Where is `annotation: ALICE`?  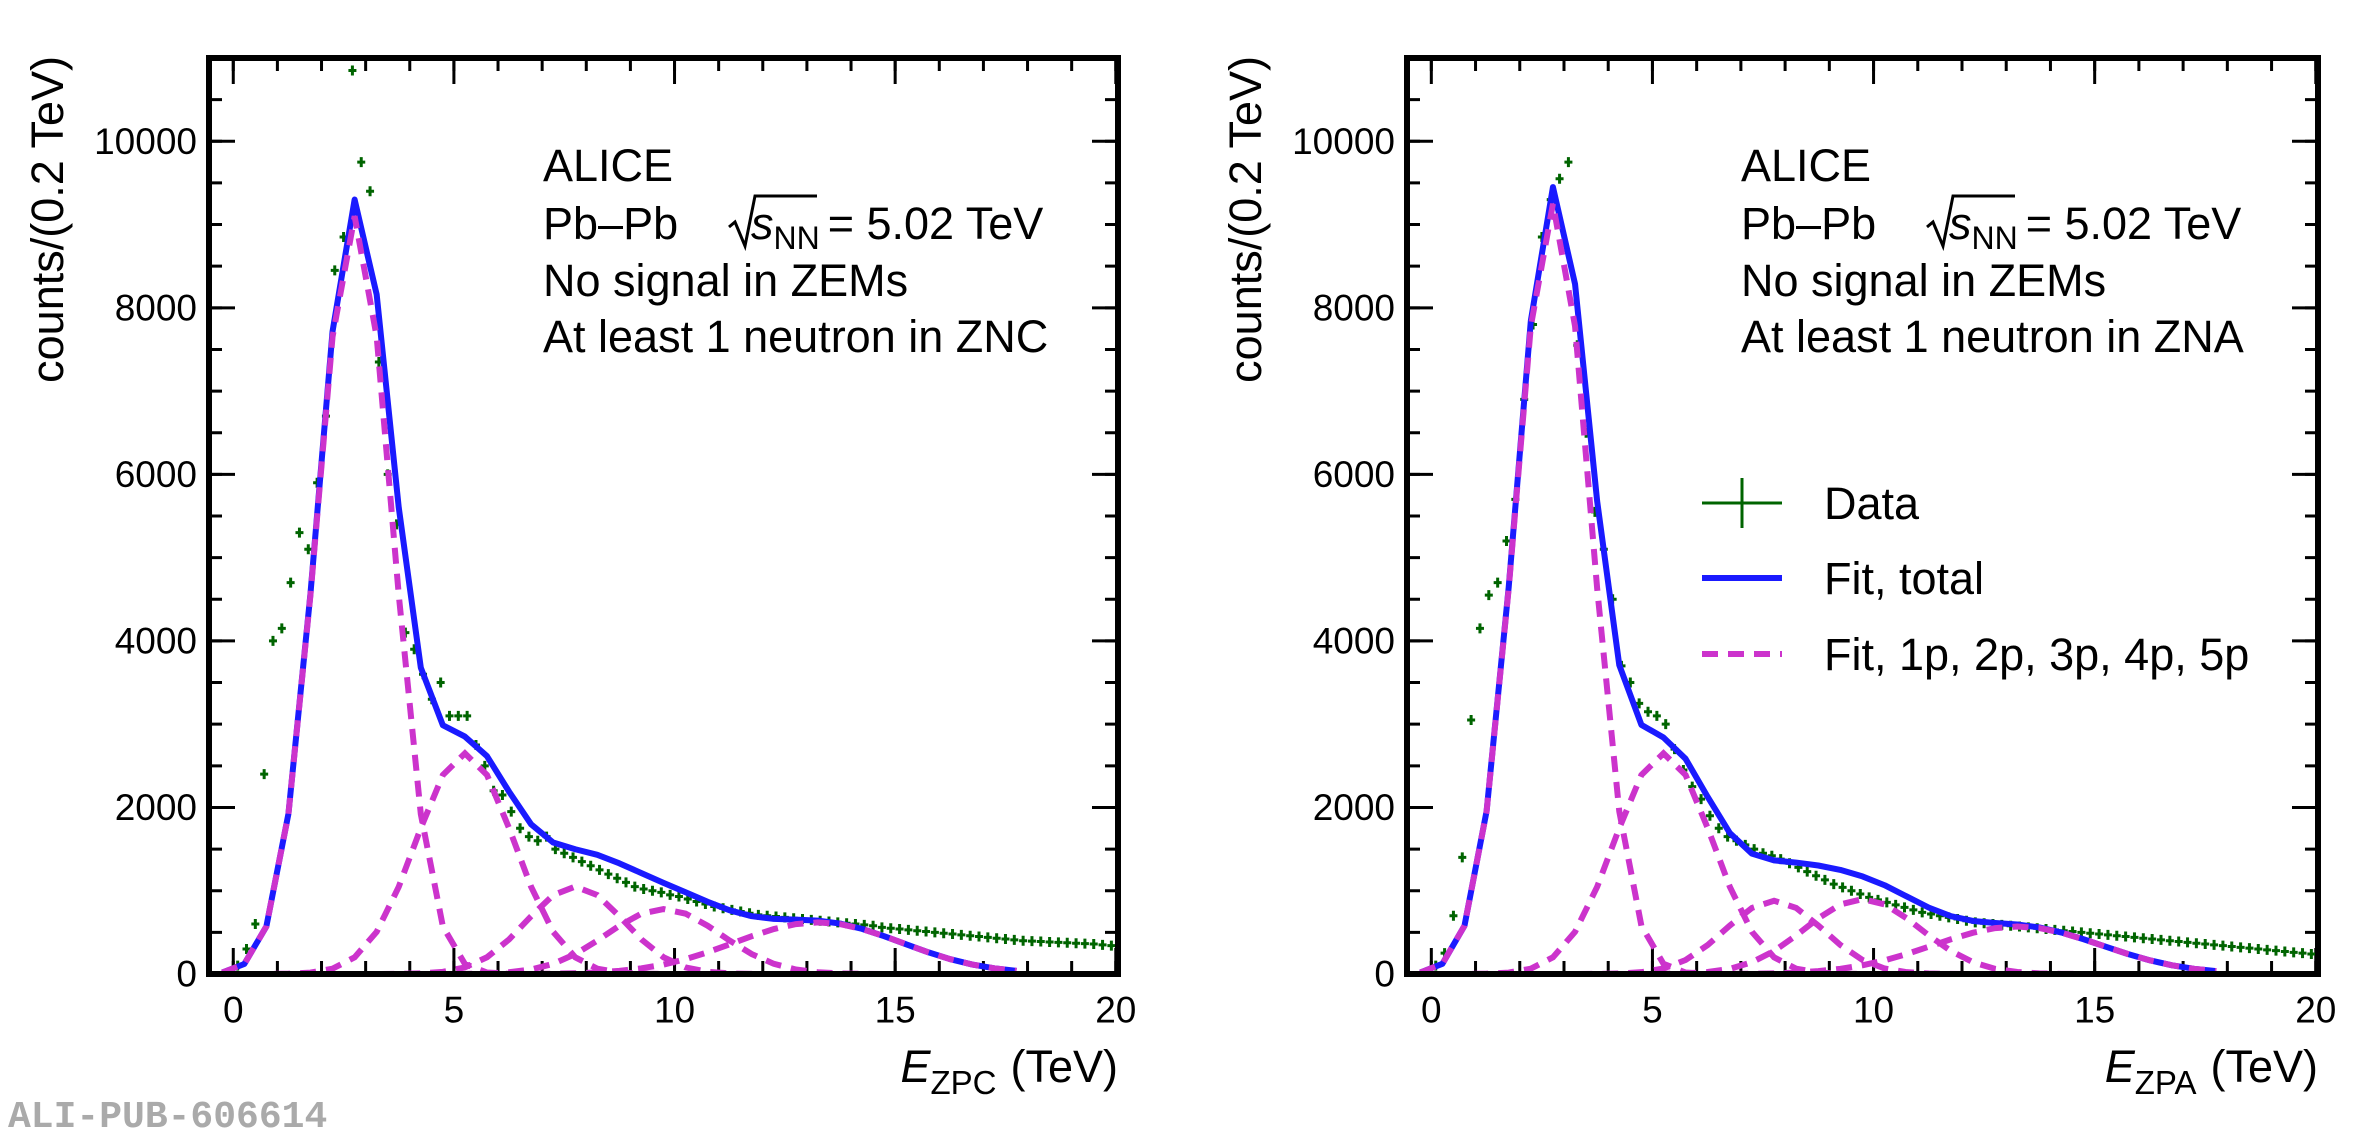
annotation: ALICE is located at coordinates (608, 165).